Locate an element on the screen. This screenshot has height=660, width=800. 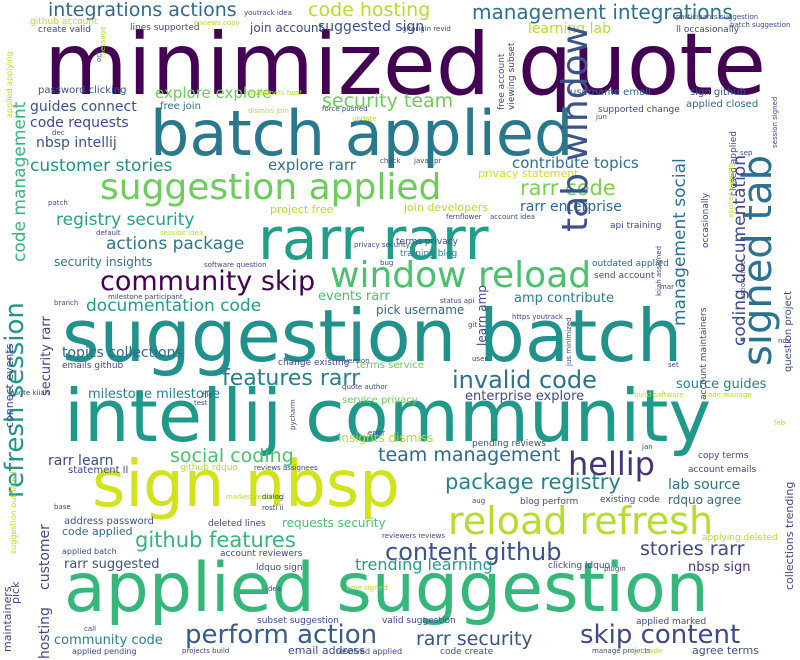
cloud-word: java is located at coordinates (421, 161).